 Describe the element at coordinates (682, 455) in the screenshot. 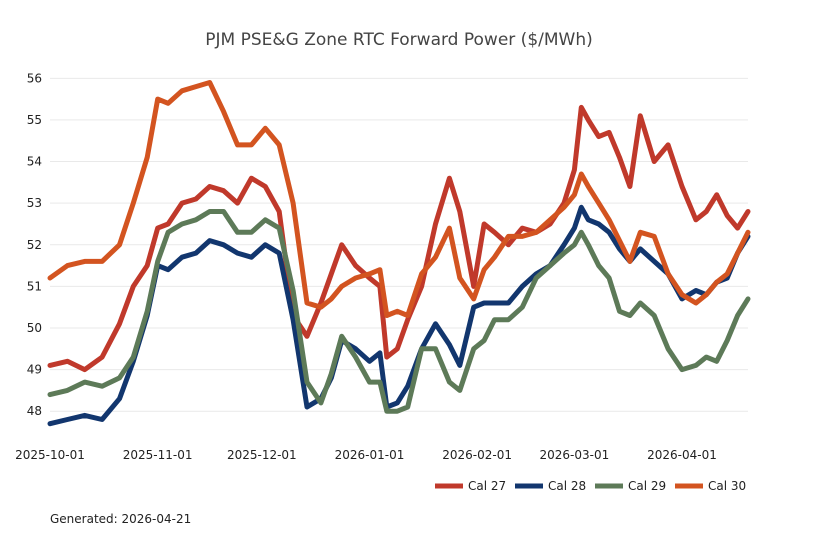

I see `x-tick-label: 2026-04-01` at that location.